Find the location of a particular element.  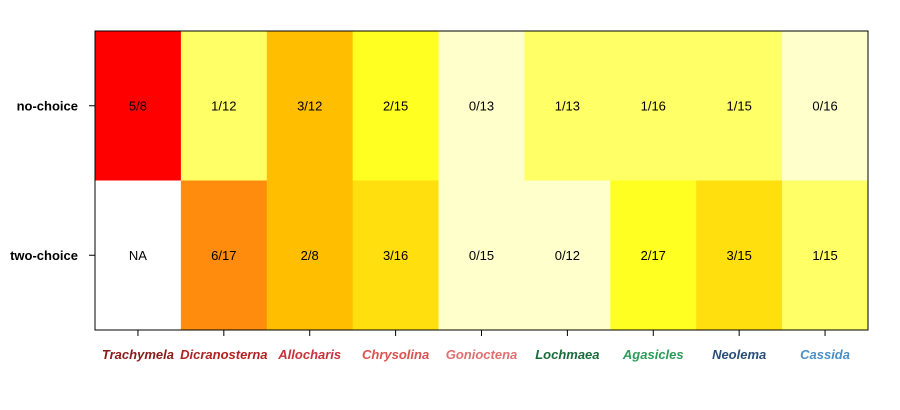

cell-label: 1/13 is located at coordinates (567, 105).